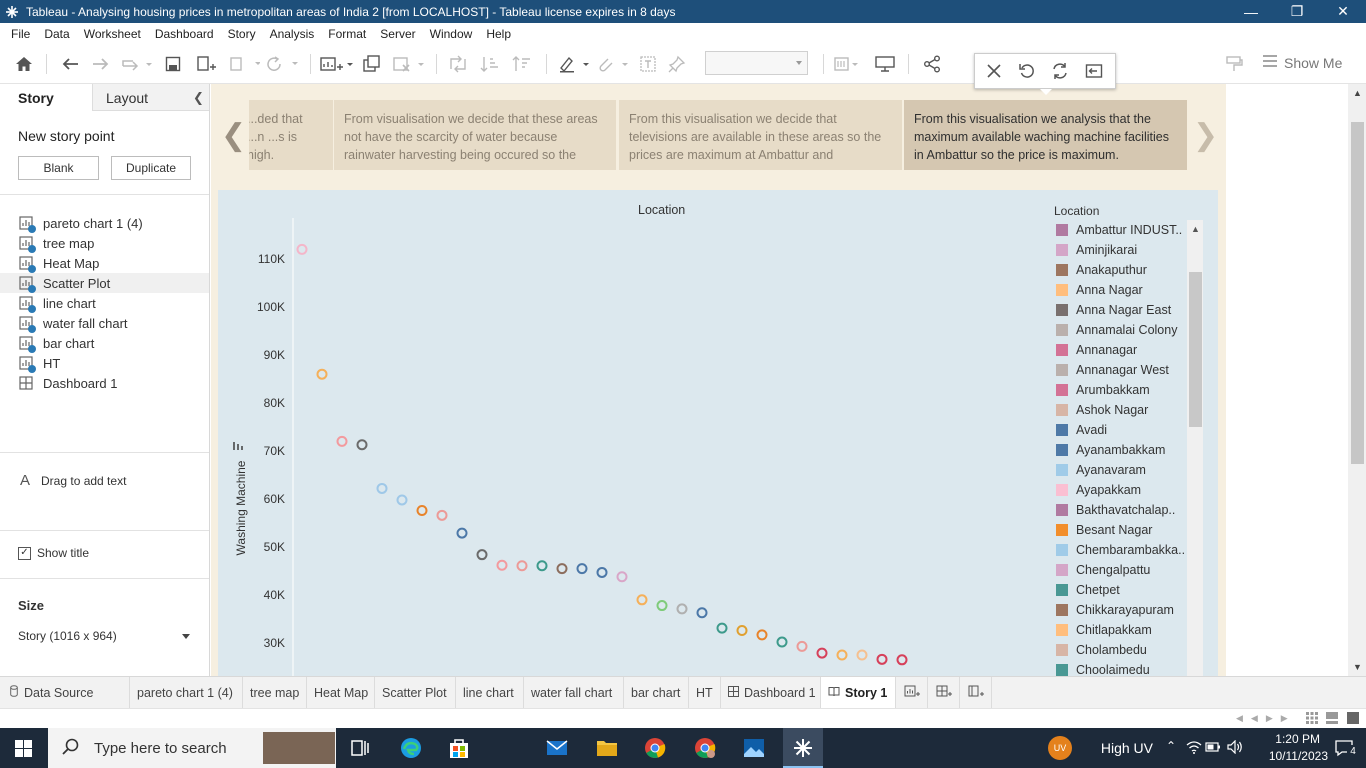  I want to click on close-window-button: ✕, so click(1343, 11).